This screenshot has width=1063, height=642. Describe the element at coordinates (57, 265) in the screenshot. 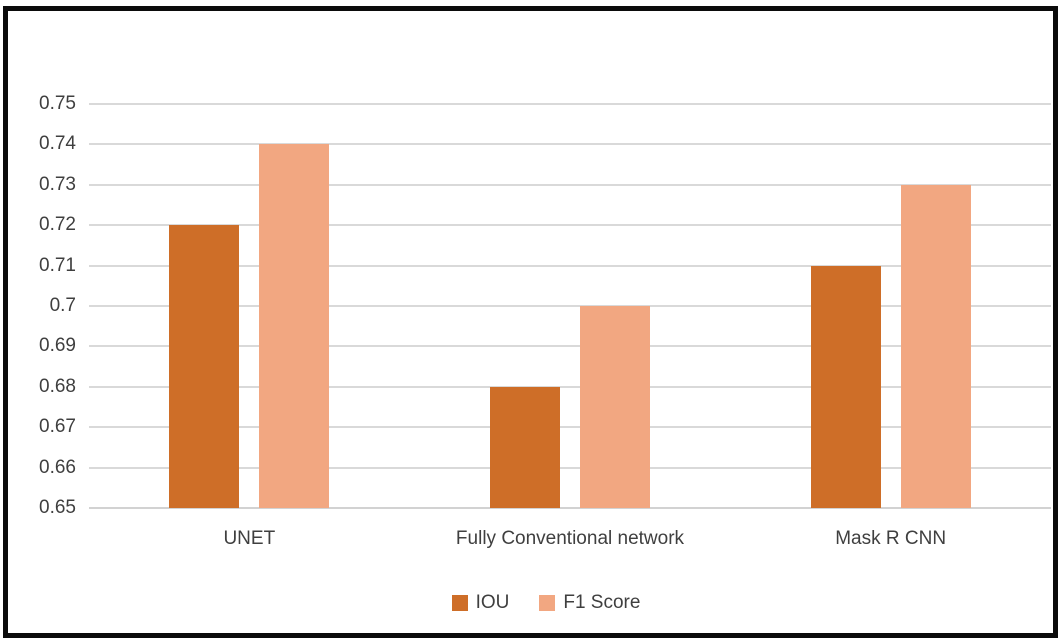

I see `y-axis-tick-label: 0.71` at that location.